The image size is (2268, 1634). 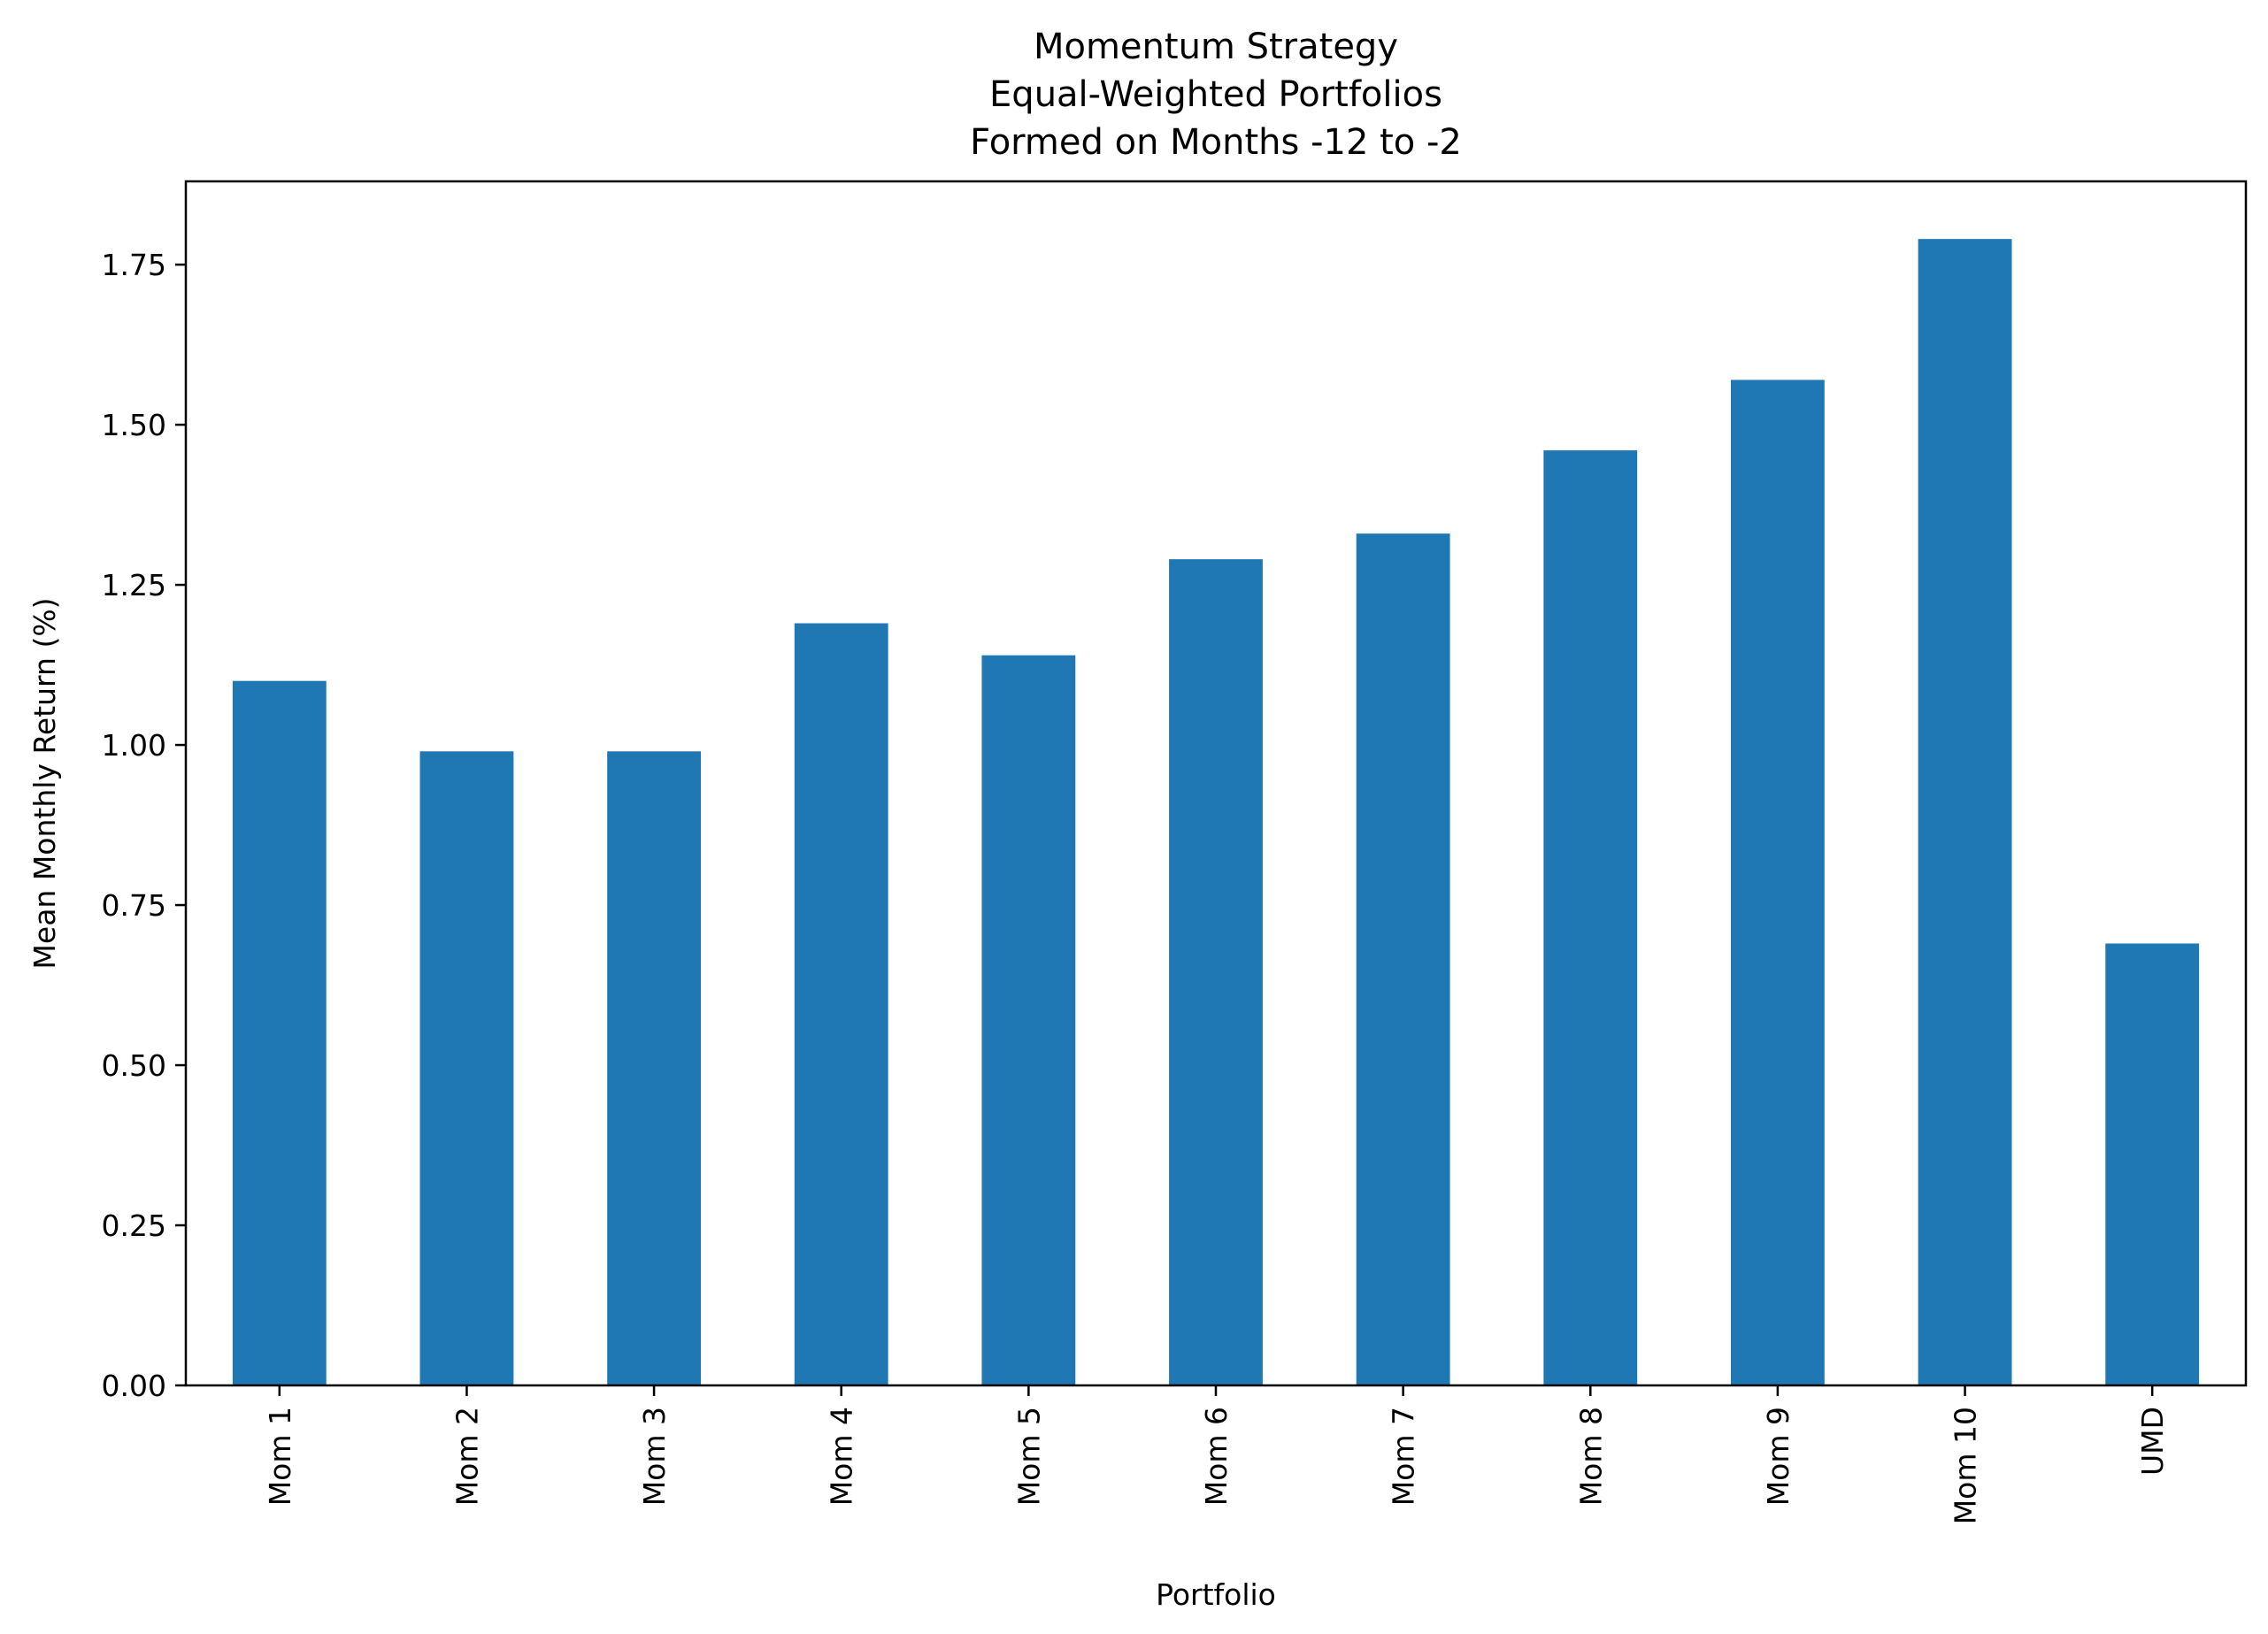 I want to click on x-tick-label: Mom 2, so click(x=467, y=1456).